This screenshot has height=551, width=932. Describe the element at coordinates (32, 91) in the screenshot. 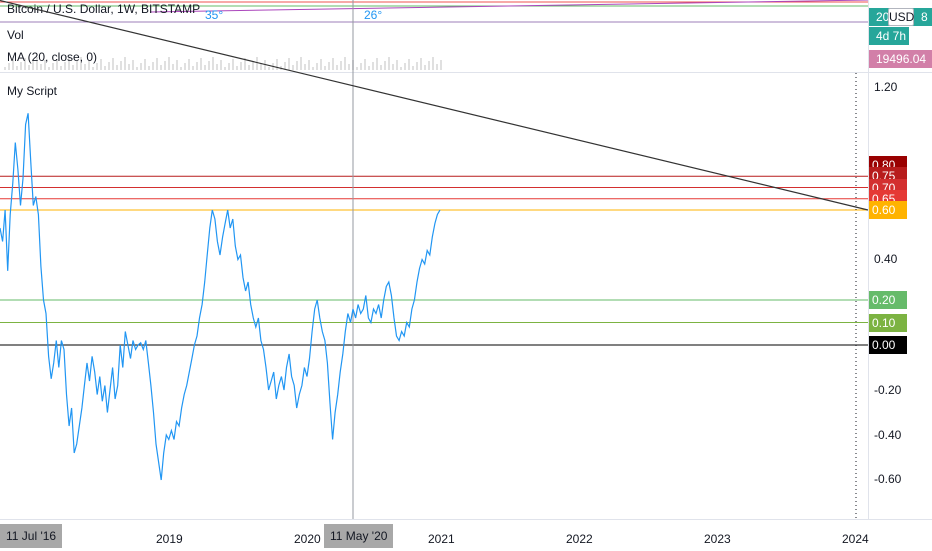

I see `script-title: My Script` at that location.